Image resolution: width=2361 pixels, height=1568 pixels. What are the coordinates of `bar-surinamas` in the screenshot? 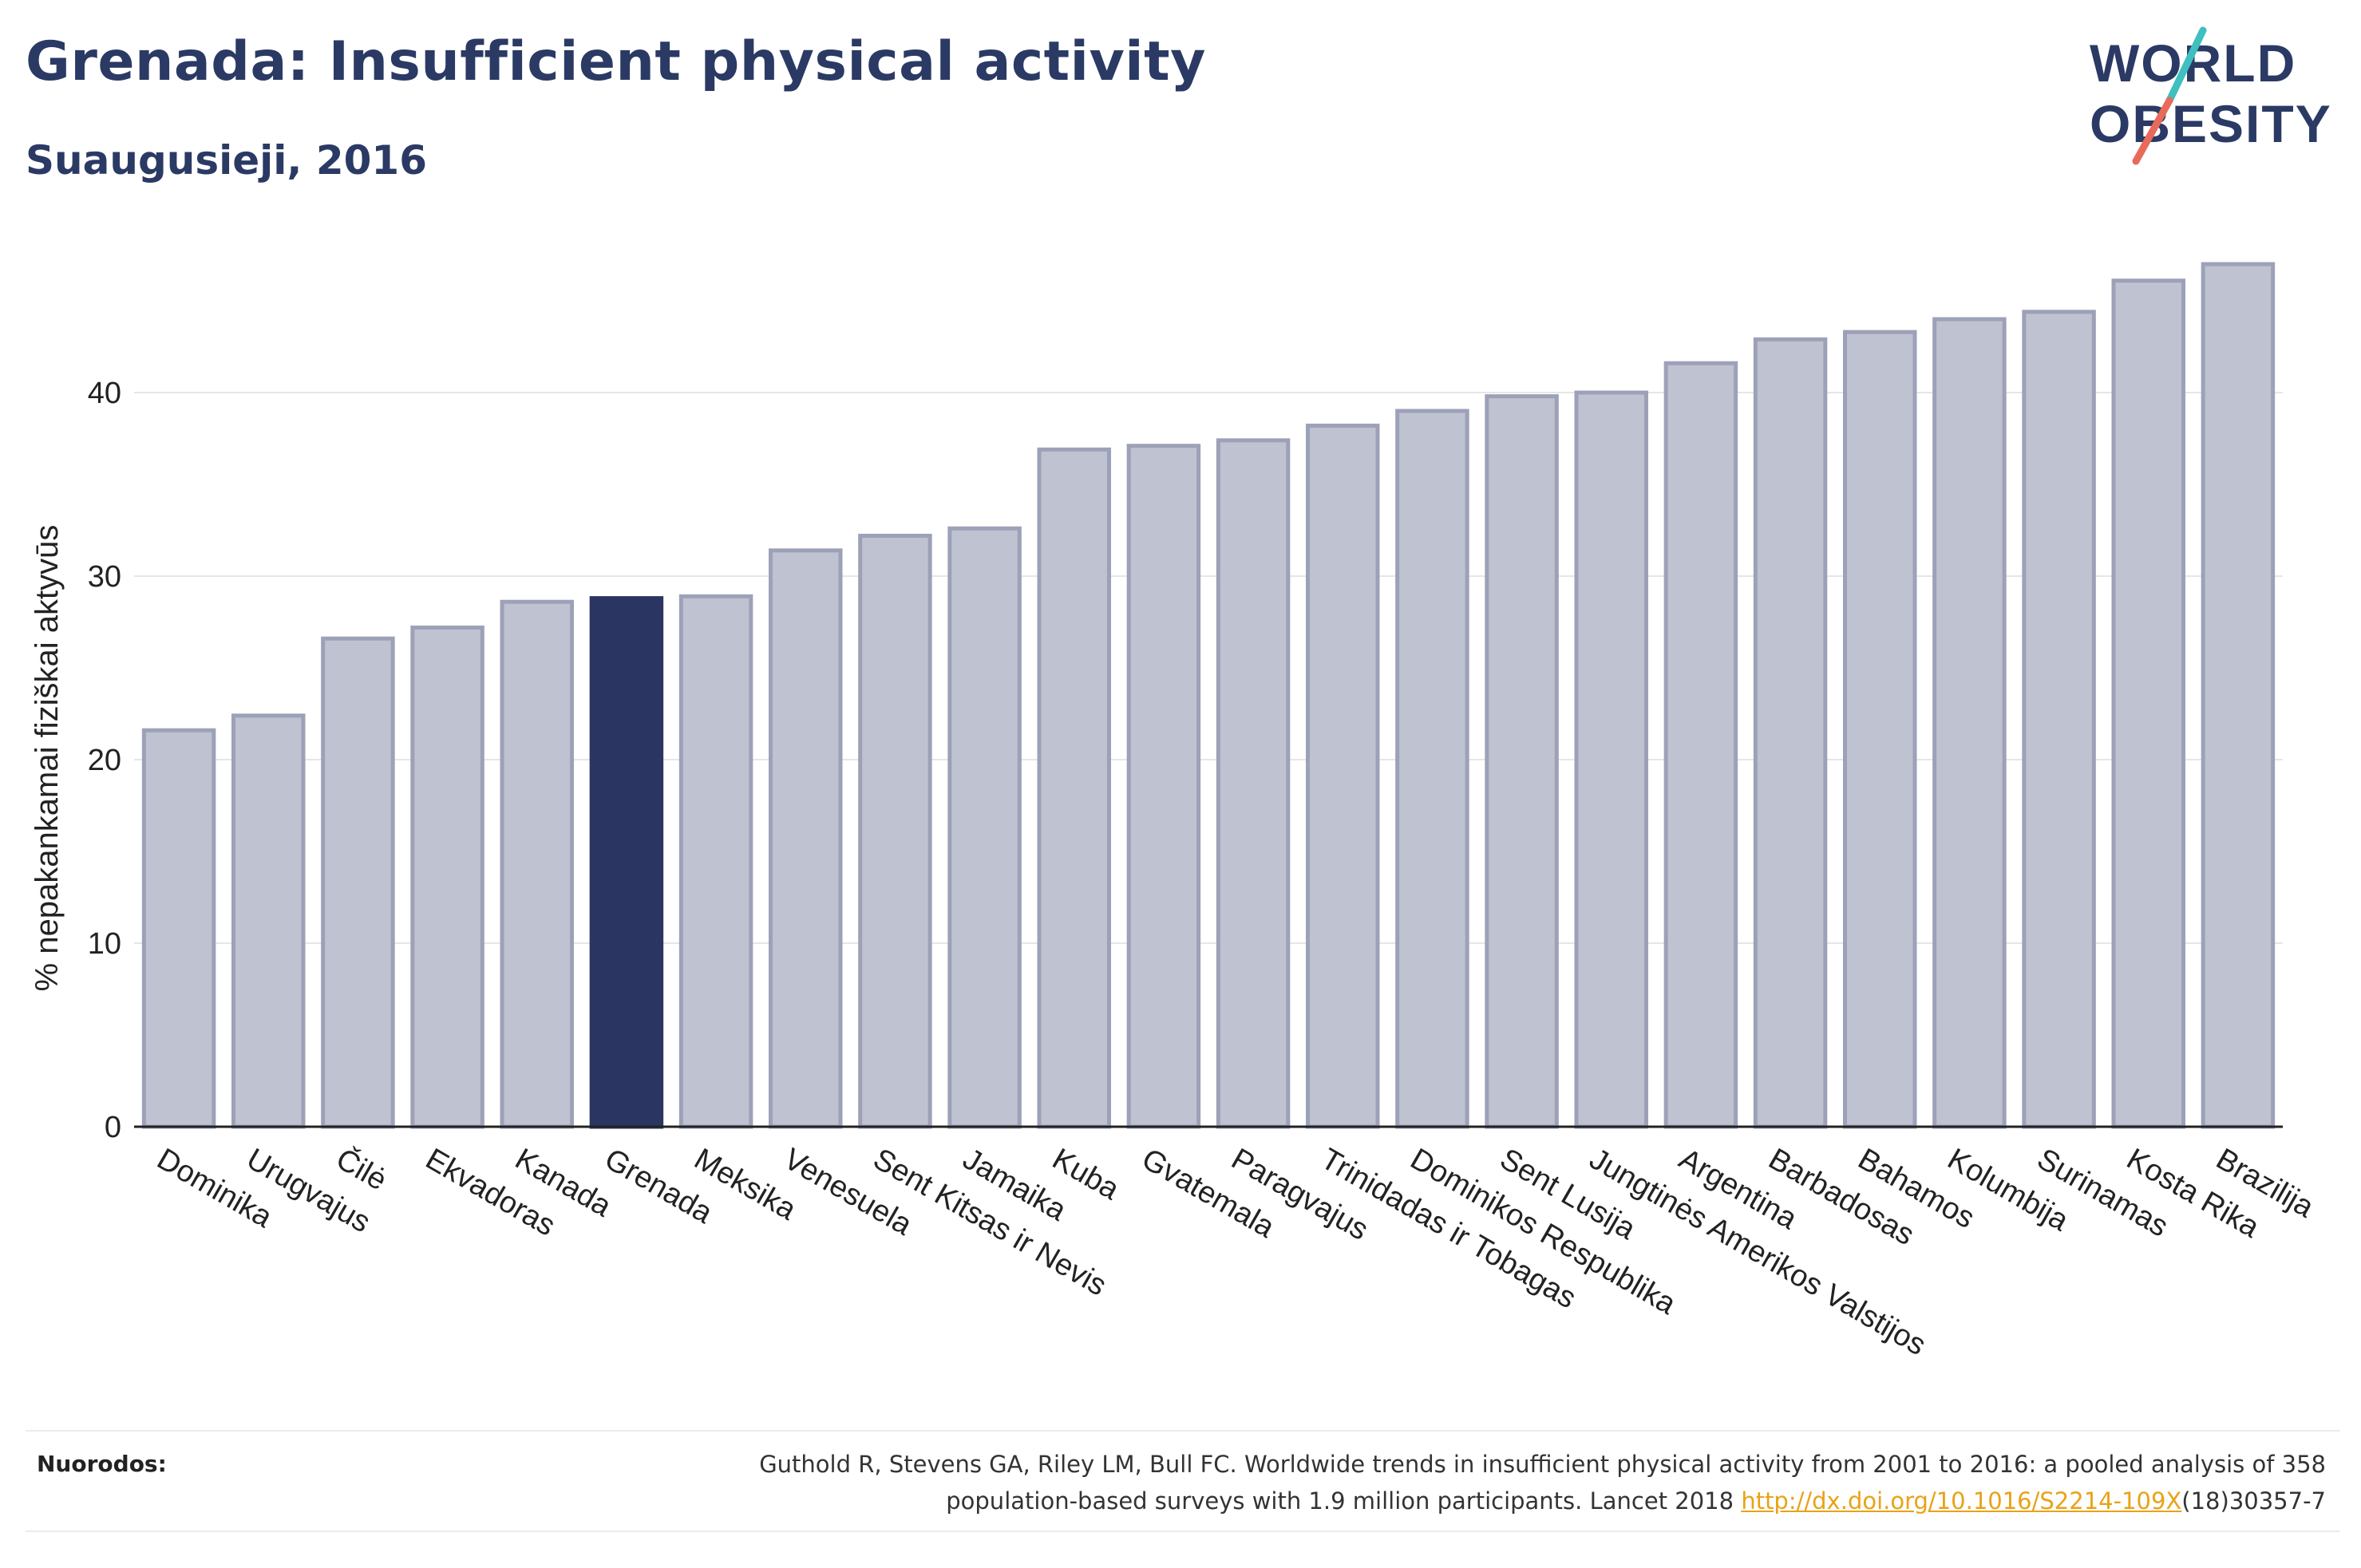 It's located at (2059, 719).